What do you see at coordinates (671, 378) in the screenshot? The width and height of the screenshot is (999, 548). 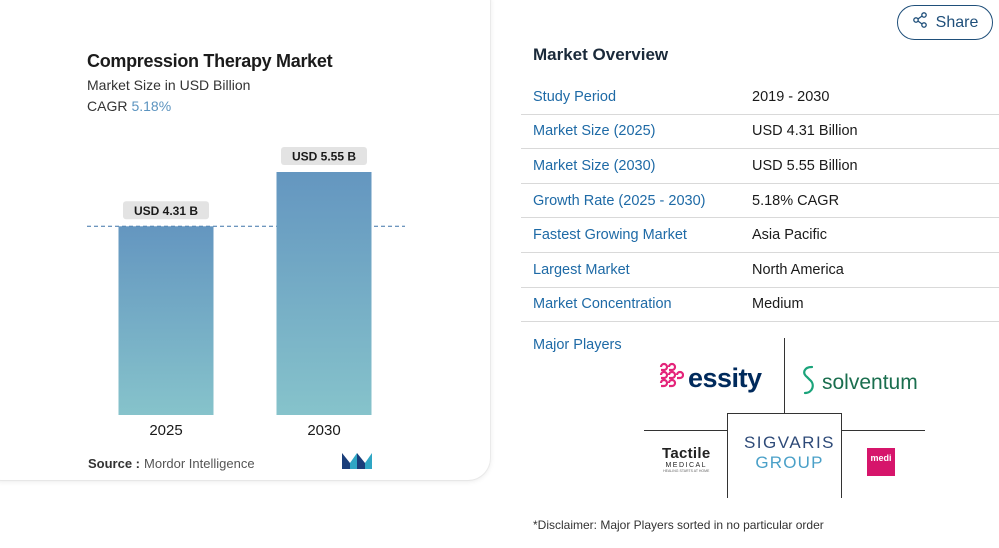 I see `essity-mark-icon` at bounding box center [671, 378].